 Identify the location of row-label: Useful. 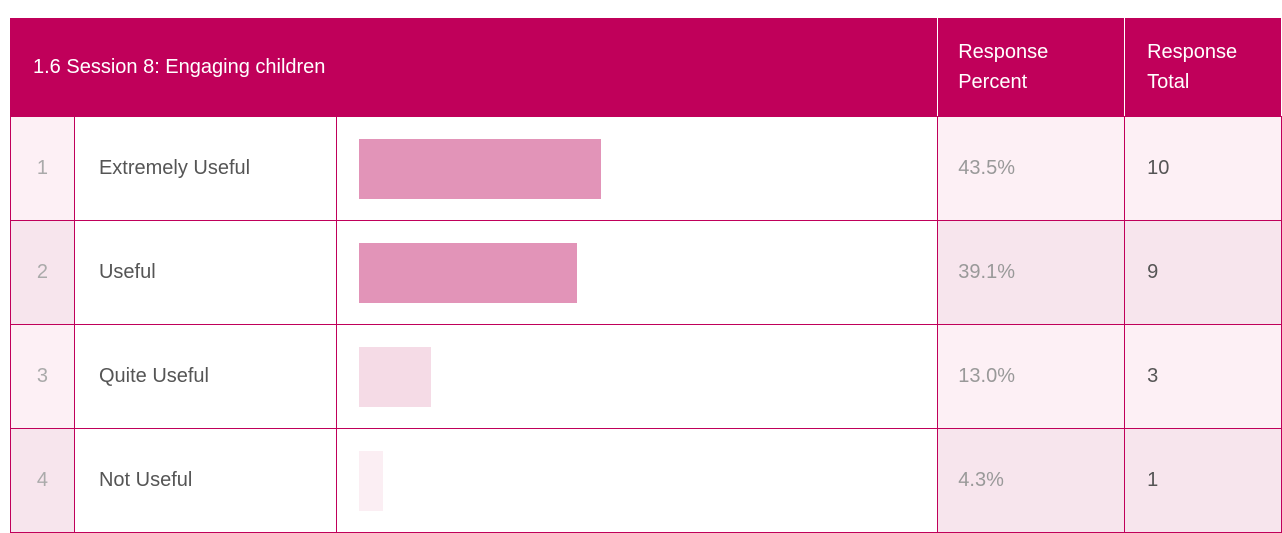
(206, 272).